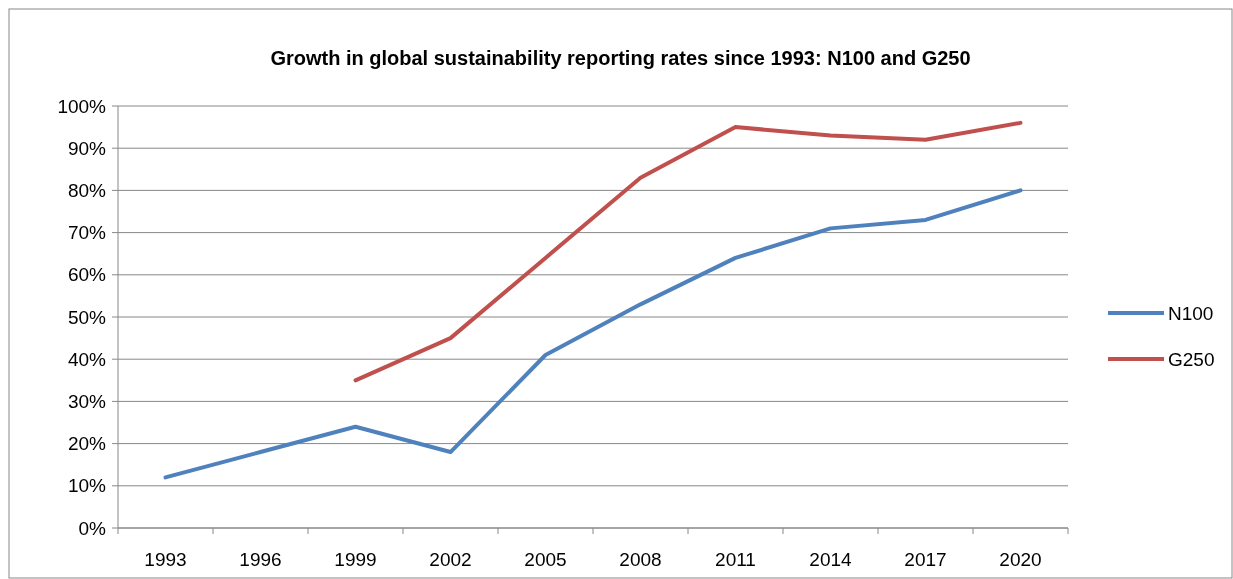 The width and height of the screenshot is (1233, 579). I want to click on y-tick-label: 30%, so click(87, 402).